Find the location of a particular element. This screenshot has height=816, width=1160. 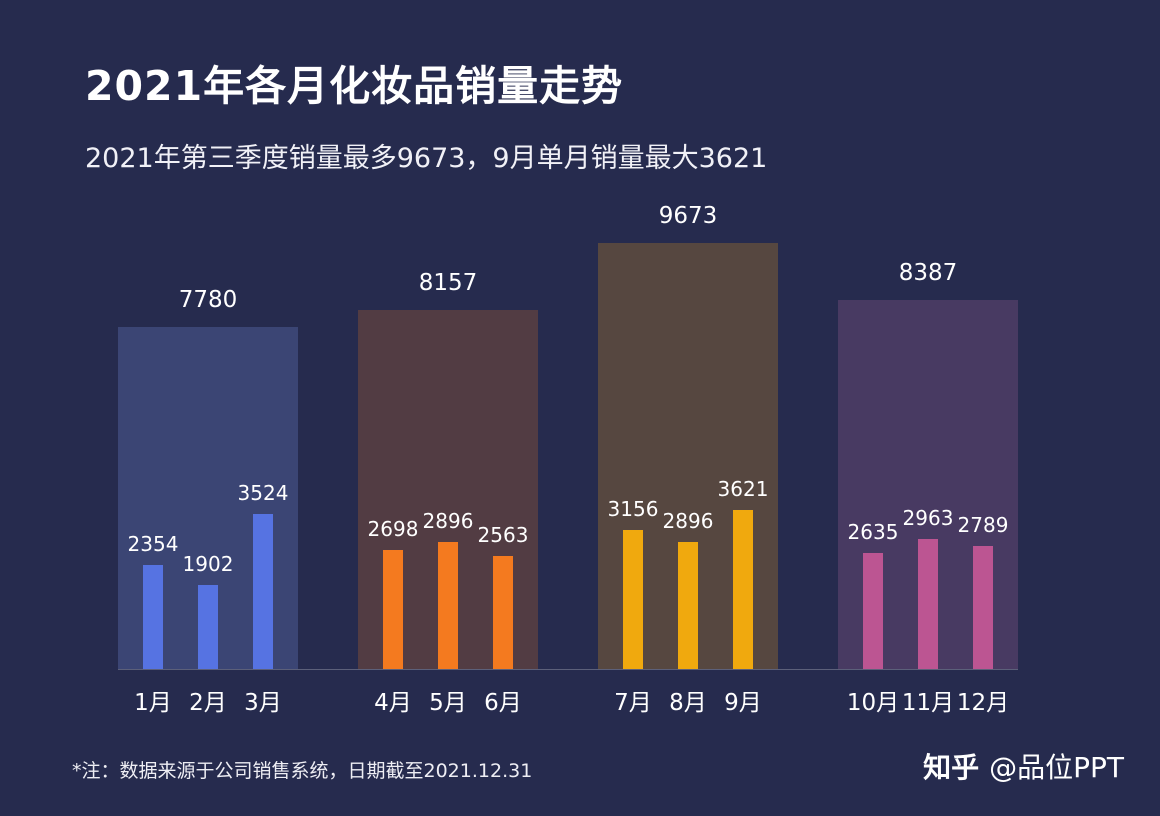

watermark-author: @品位PPT is located at coordinates (1056, 767).